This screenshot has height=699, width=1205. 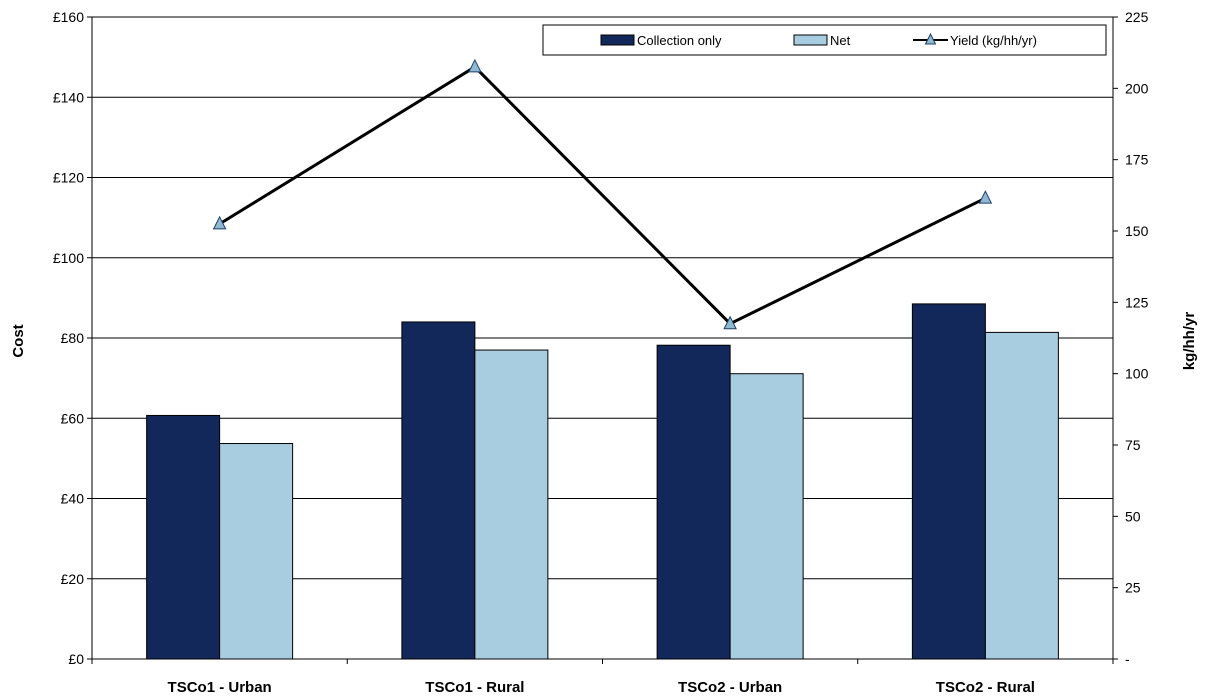 I want to click on y-tick-label: £60, so click(x=73, y=418).